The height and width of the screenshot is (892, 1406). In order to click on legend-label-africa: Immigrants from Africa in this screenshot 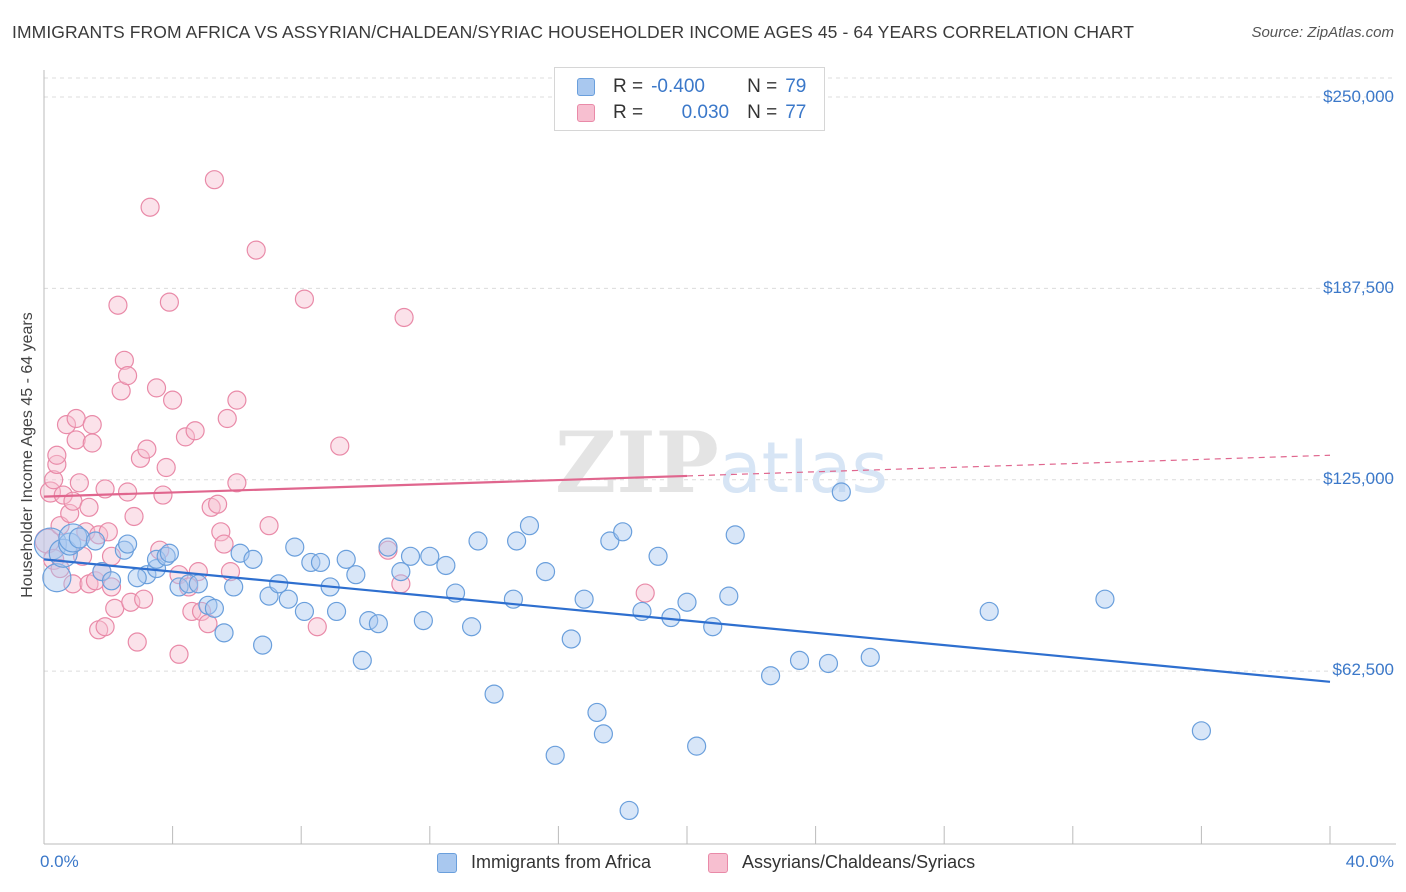, I will do `click(561, 862)`.